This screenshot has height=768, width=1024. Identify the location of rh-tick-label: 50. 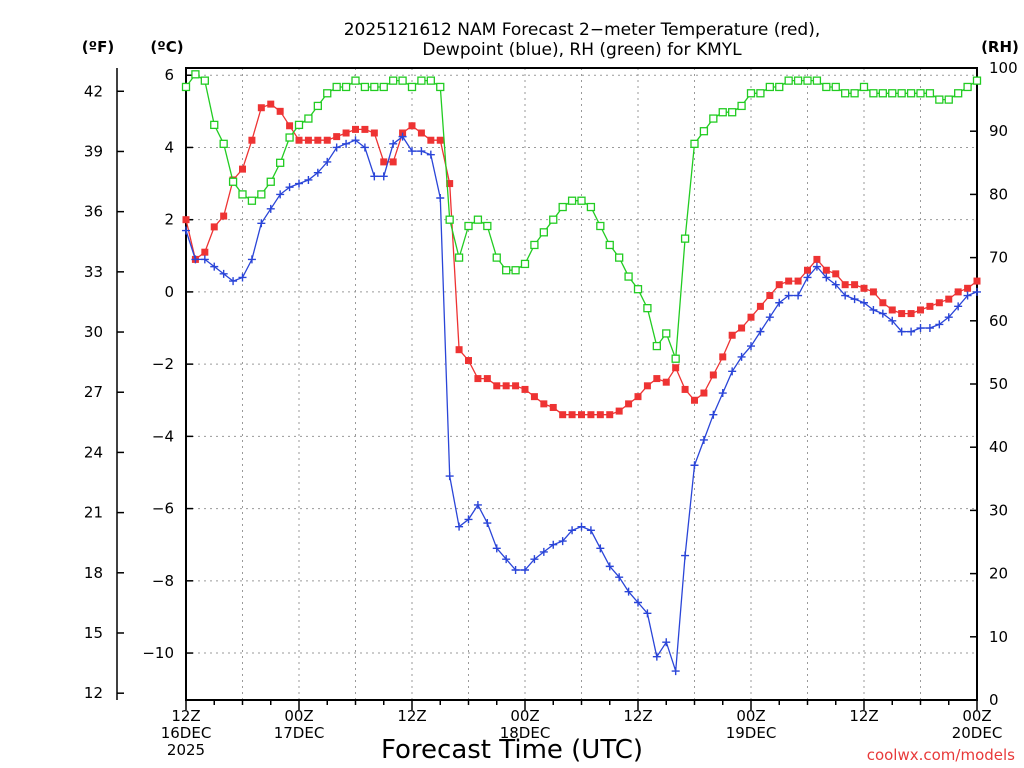
(998, 384).